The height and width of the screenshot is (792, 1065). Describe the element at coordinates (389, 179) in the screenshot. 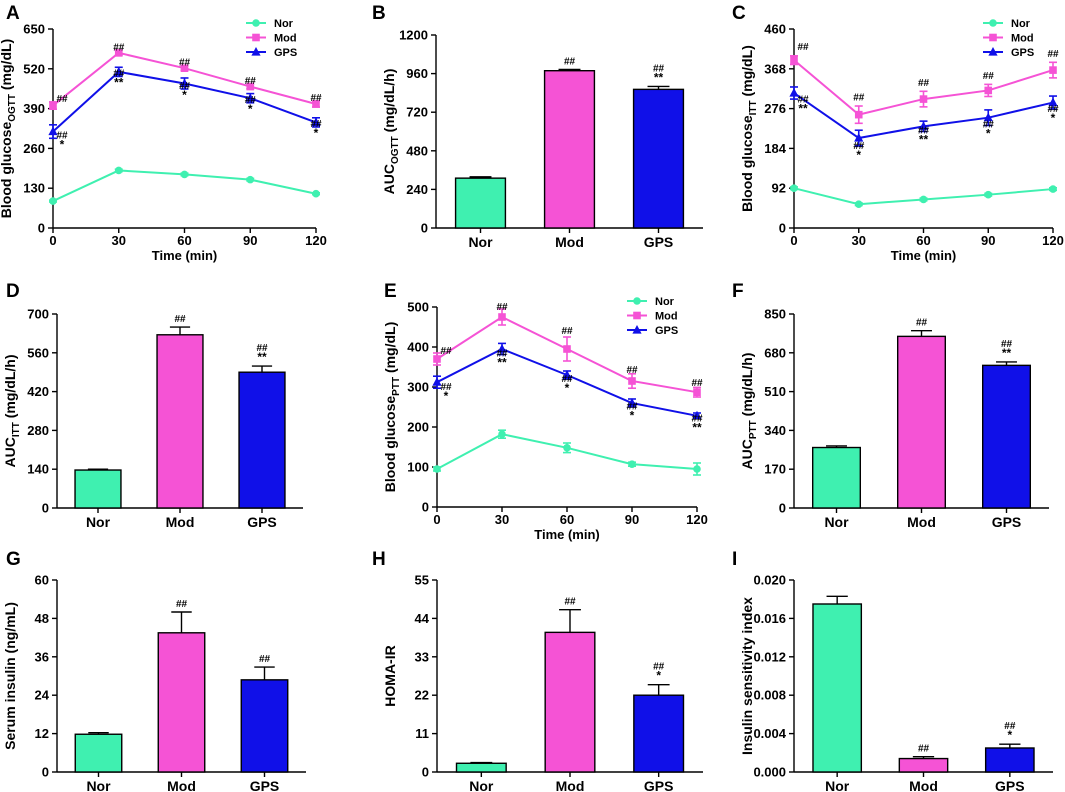

I see `y-axis-label-main: AUC` at that location.